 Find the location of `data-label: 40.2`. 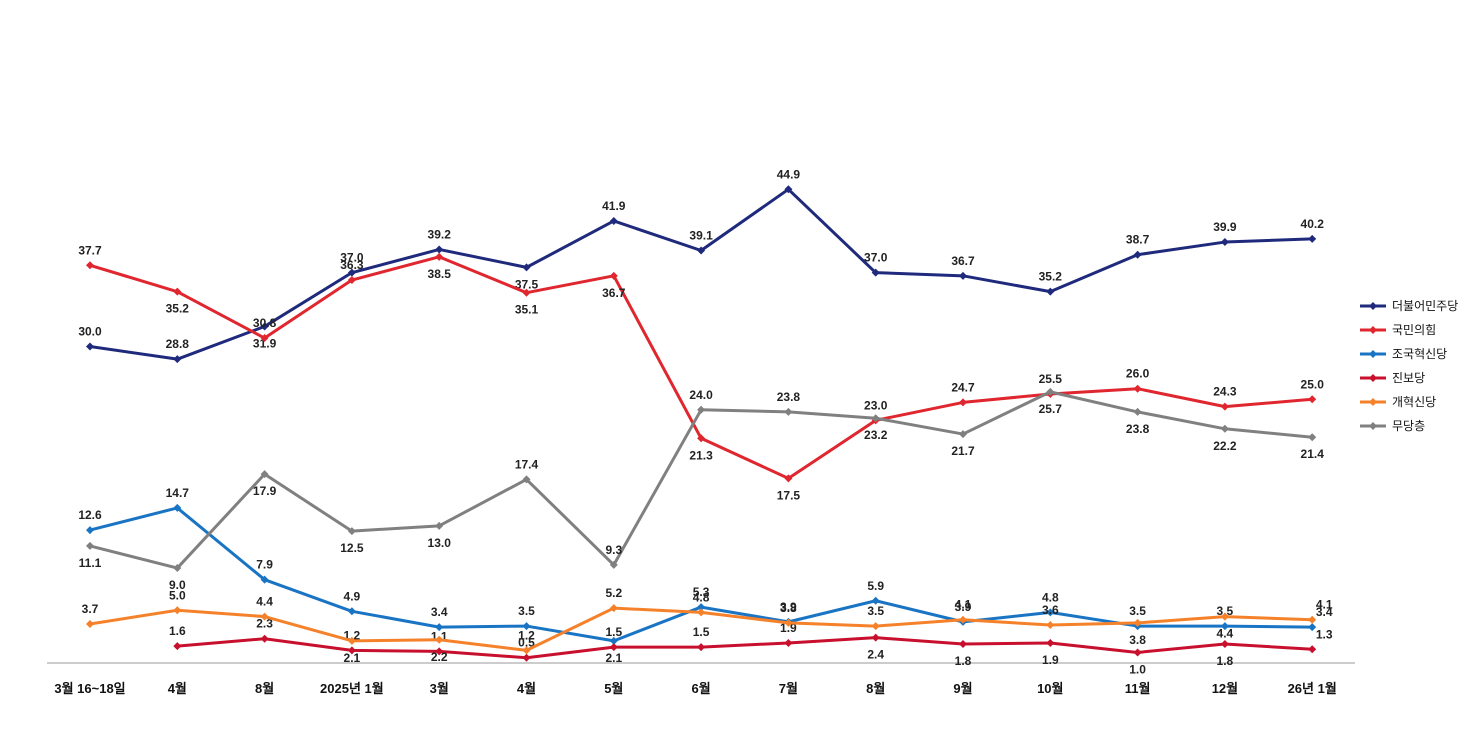

data-label: 40.2 is located at coordinates (1313, 224).